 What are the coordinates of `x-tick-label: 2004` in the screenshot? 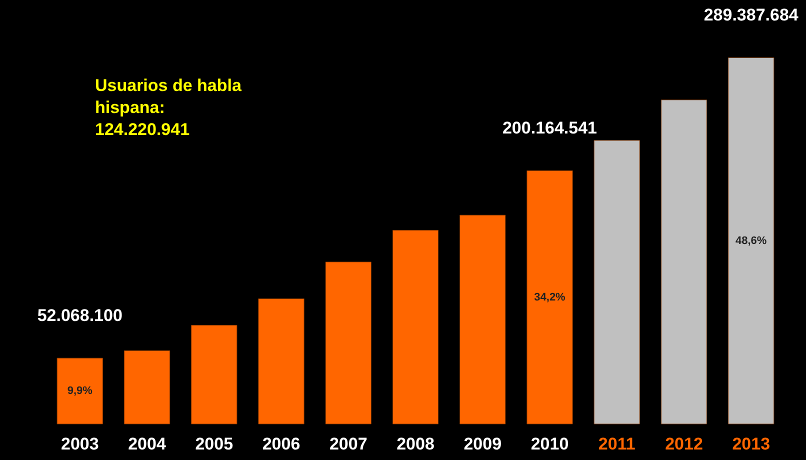 It's located at (147, 444).